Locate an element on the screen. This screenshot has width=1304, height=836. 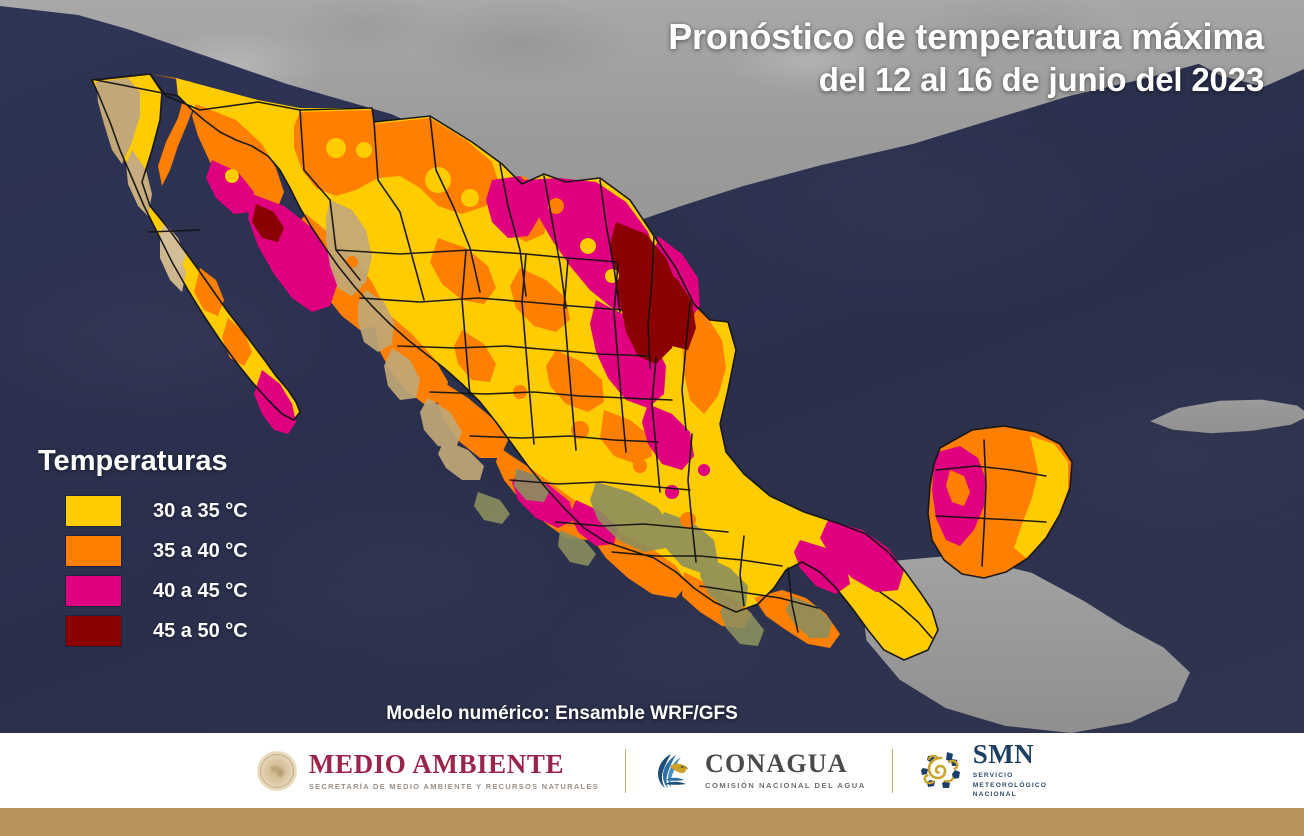
mexico-national-emblem-icon is located at coordinates (276, 770).